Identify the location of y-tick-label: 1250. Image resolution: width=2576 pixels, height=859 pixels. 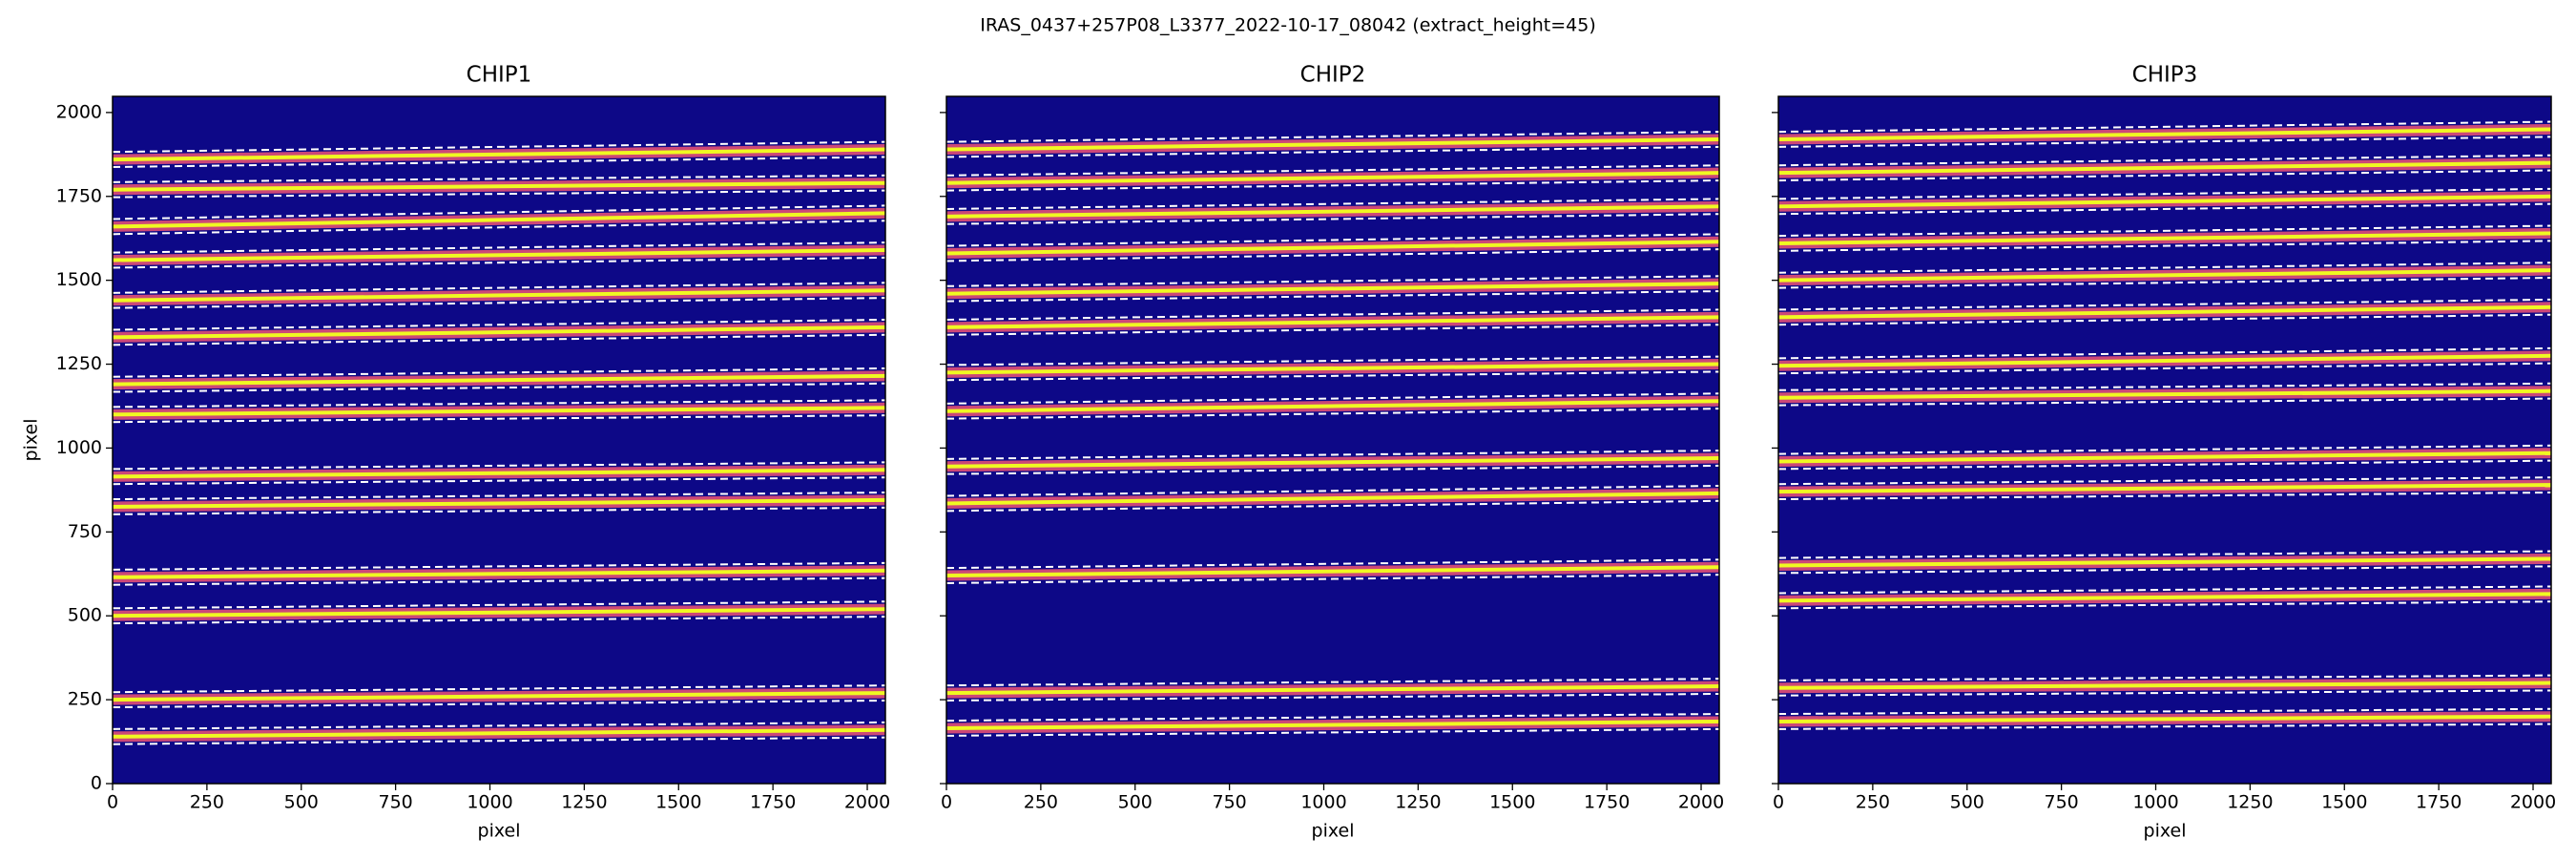
(79, 363).